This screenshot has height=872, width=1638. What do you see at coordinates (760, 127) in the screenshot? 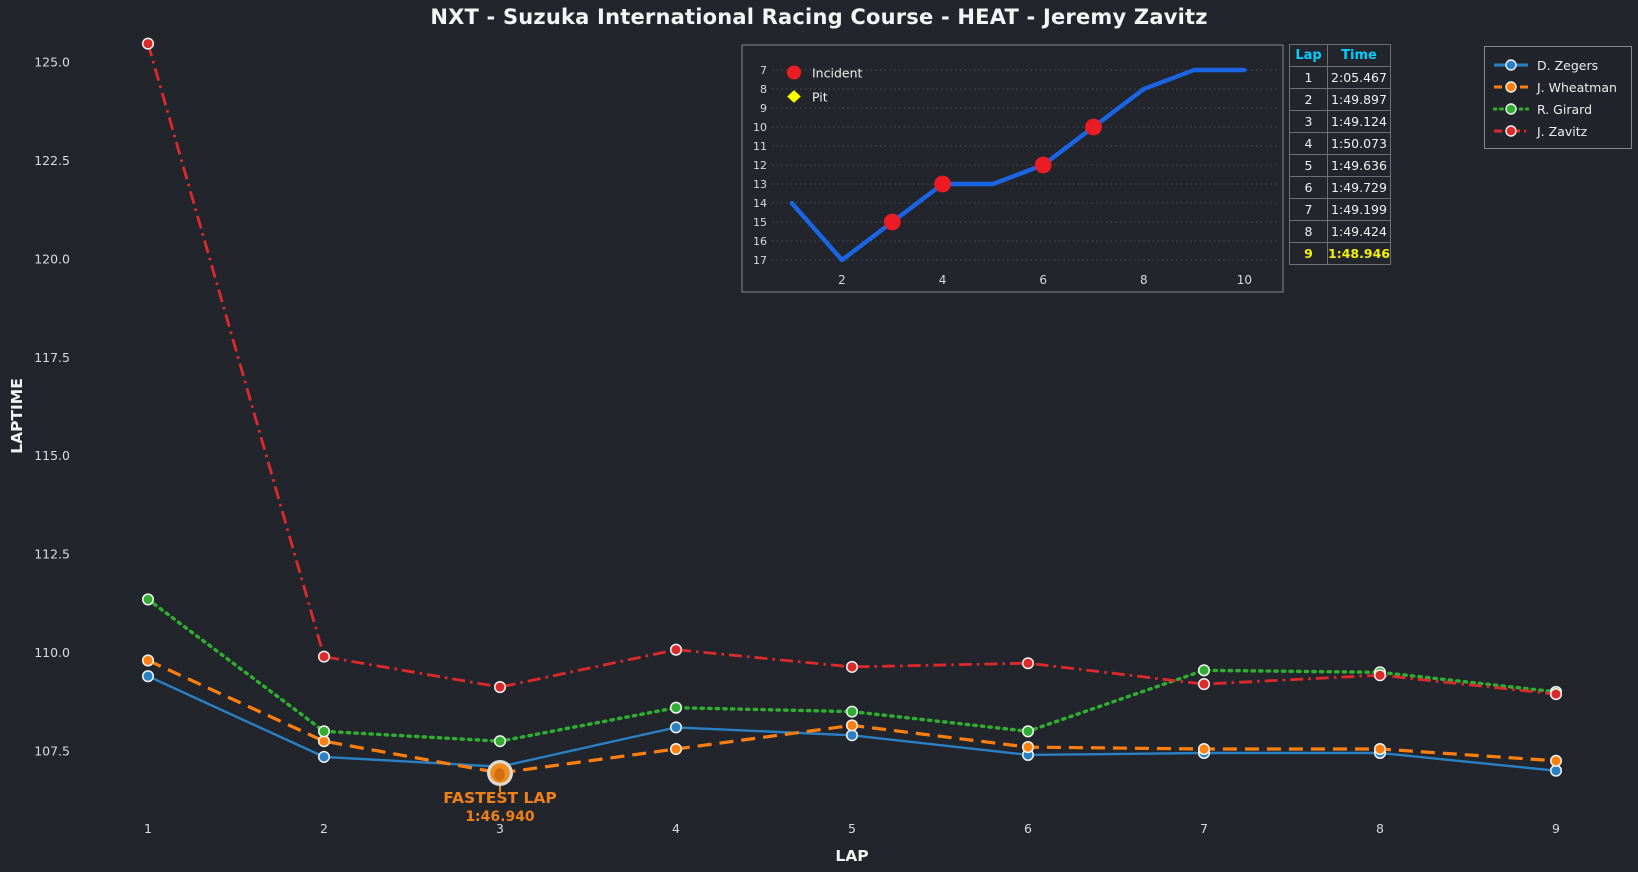
I see `inset-ytick-label: 10` at bounding box center [760, 127].